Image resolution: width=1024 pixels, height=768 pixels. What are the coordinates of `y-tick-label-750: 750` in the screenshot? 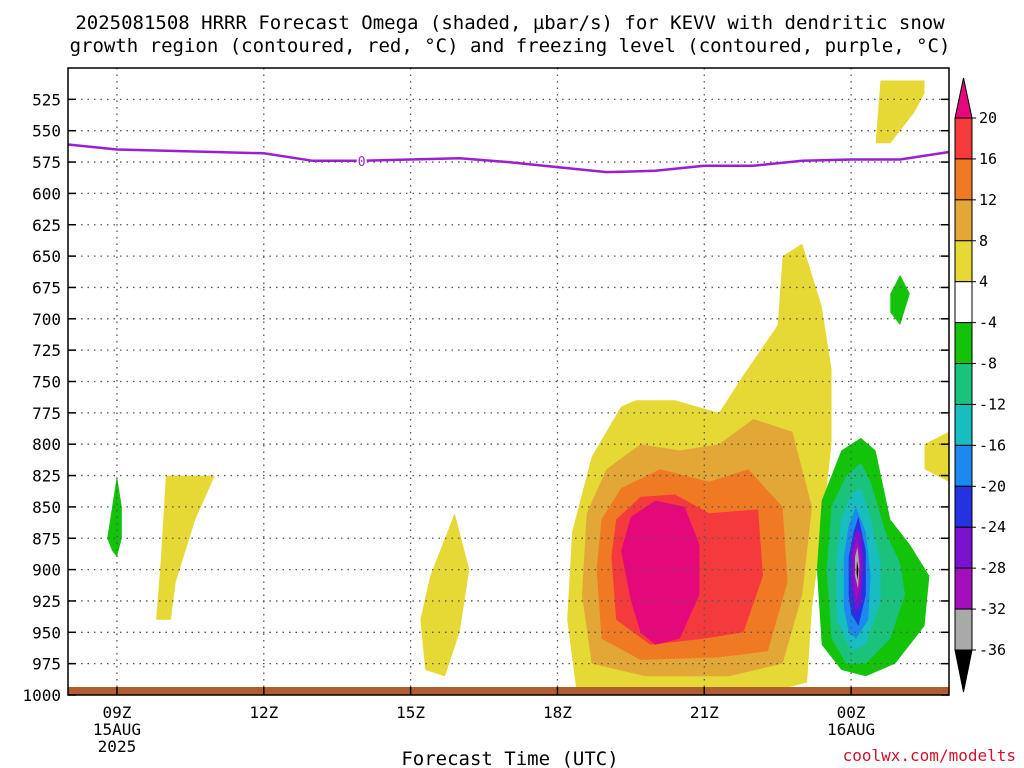 It's located at (46, 382).